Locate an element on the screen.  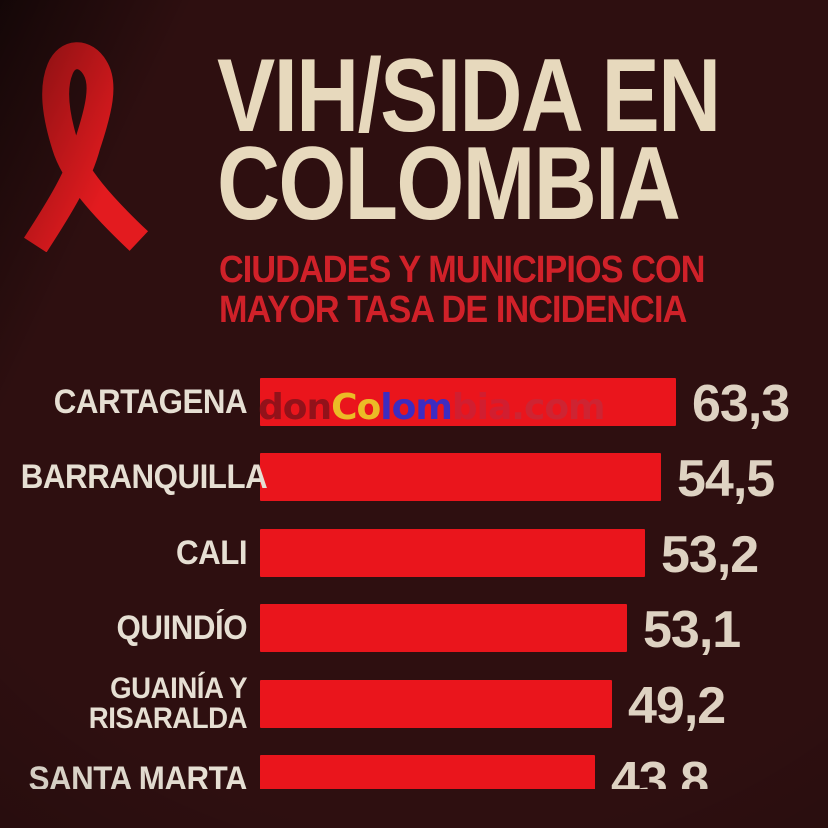
title-line2: COLOMBIA is located at coordinates (449, 184).